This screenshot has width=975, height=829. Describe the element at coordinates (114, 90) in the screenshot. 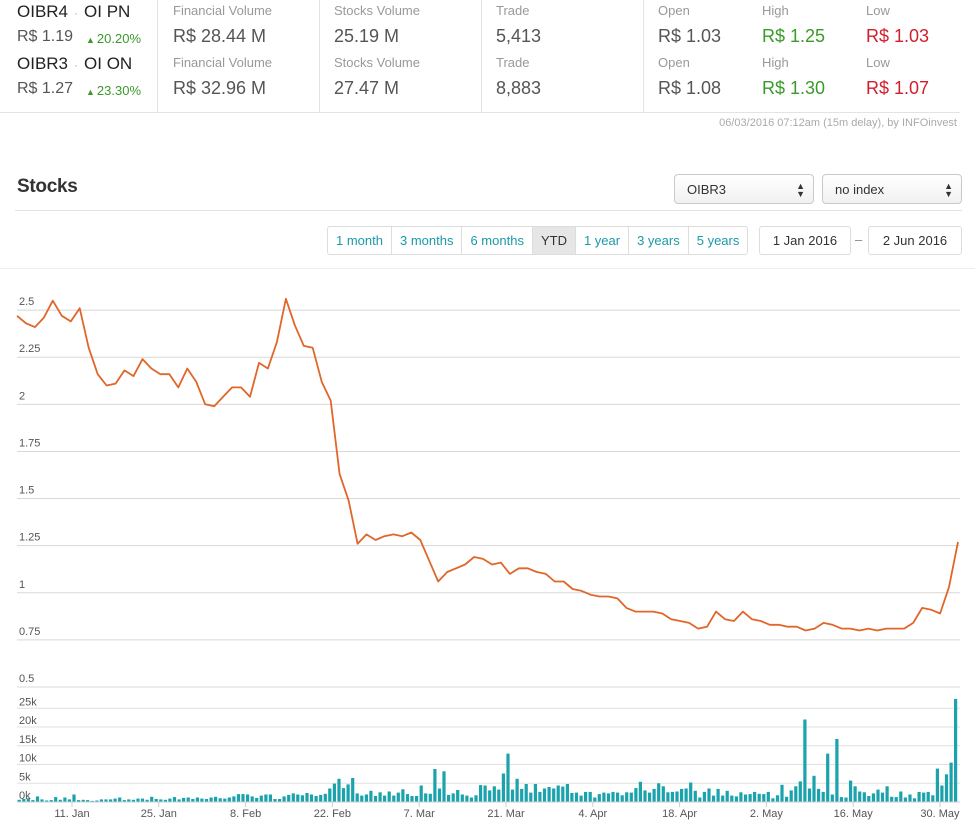

I see `price-change: ▲ 23.30%` at that location.